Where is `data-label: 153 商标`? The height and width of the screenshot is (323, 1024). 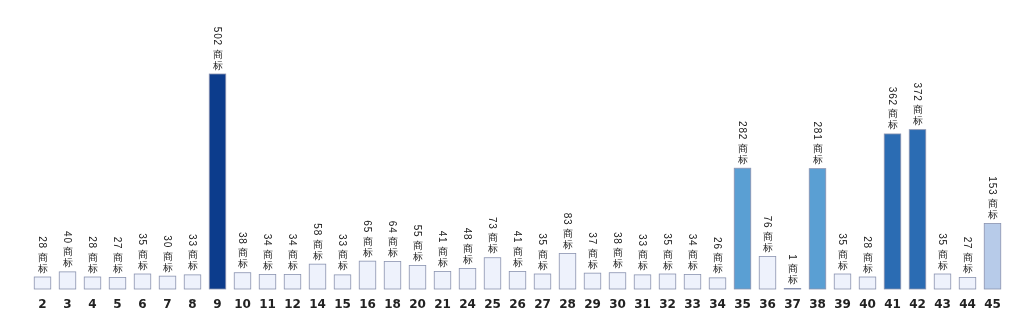
data-label: 153 商标 is located at coordinates (992, 198).